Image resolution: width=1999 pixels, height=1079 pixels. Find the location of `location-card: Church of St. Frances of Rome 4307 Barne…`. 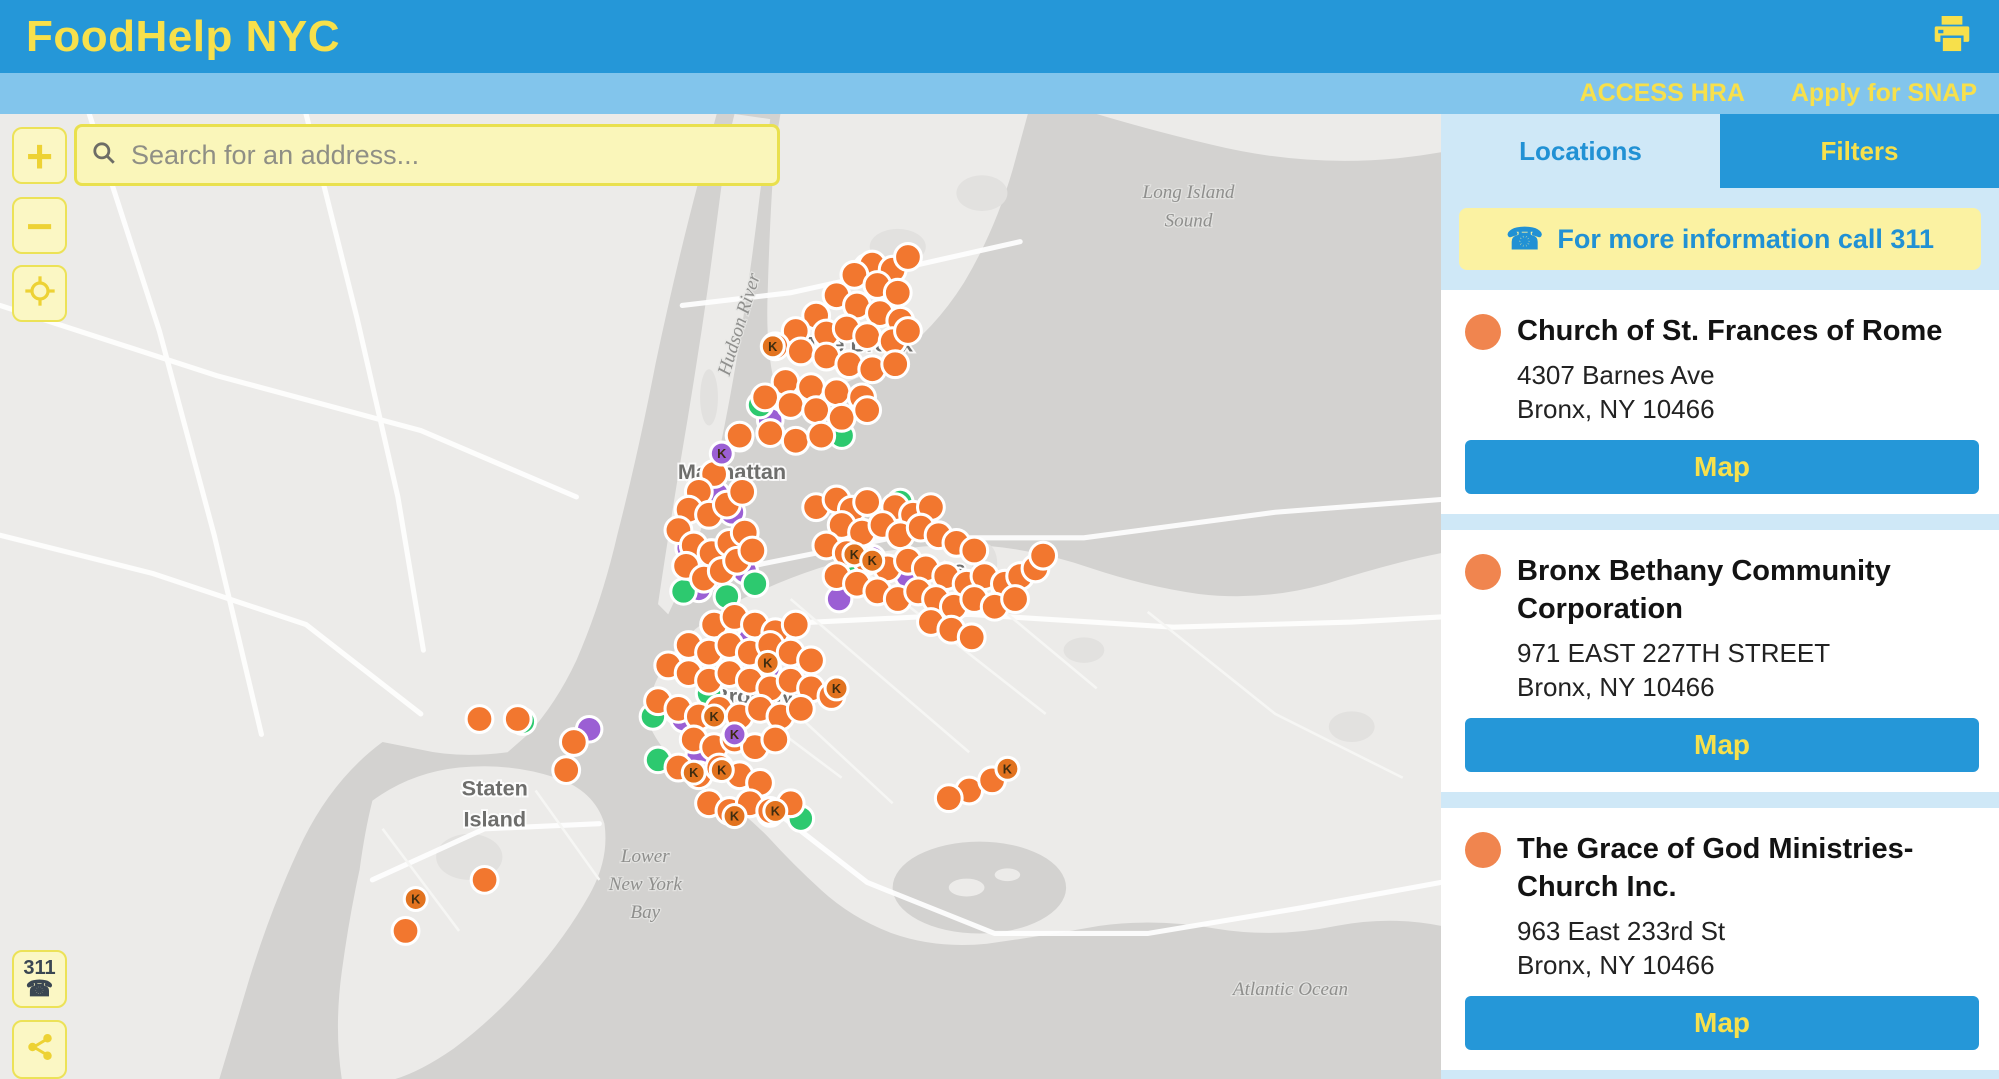

location-card: Church of St. Frances of Rome 4307 Barne… is located at coordinates (1720, 402).